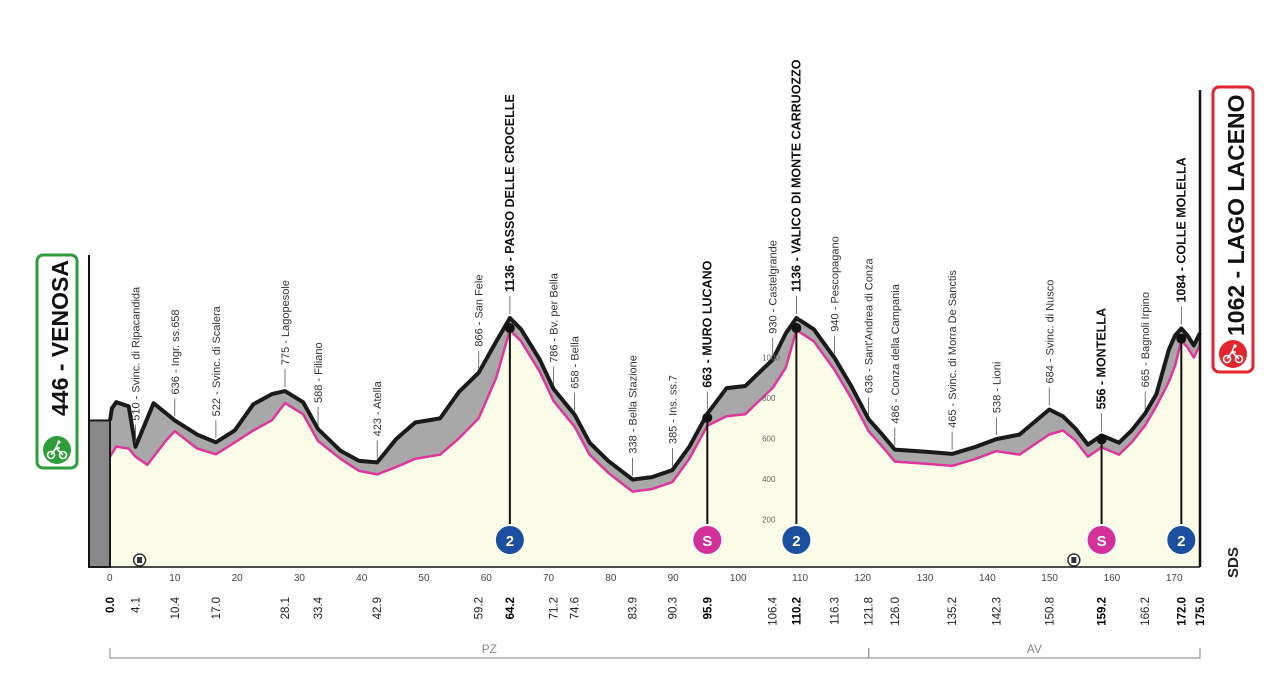 Image resolution: width=1280 pixels, height=699 pixels. What do you see at coordinates (611, 578) in the screenshot?
I see `distance-scale-label: 80` at bounding box center [611, 578].